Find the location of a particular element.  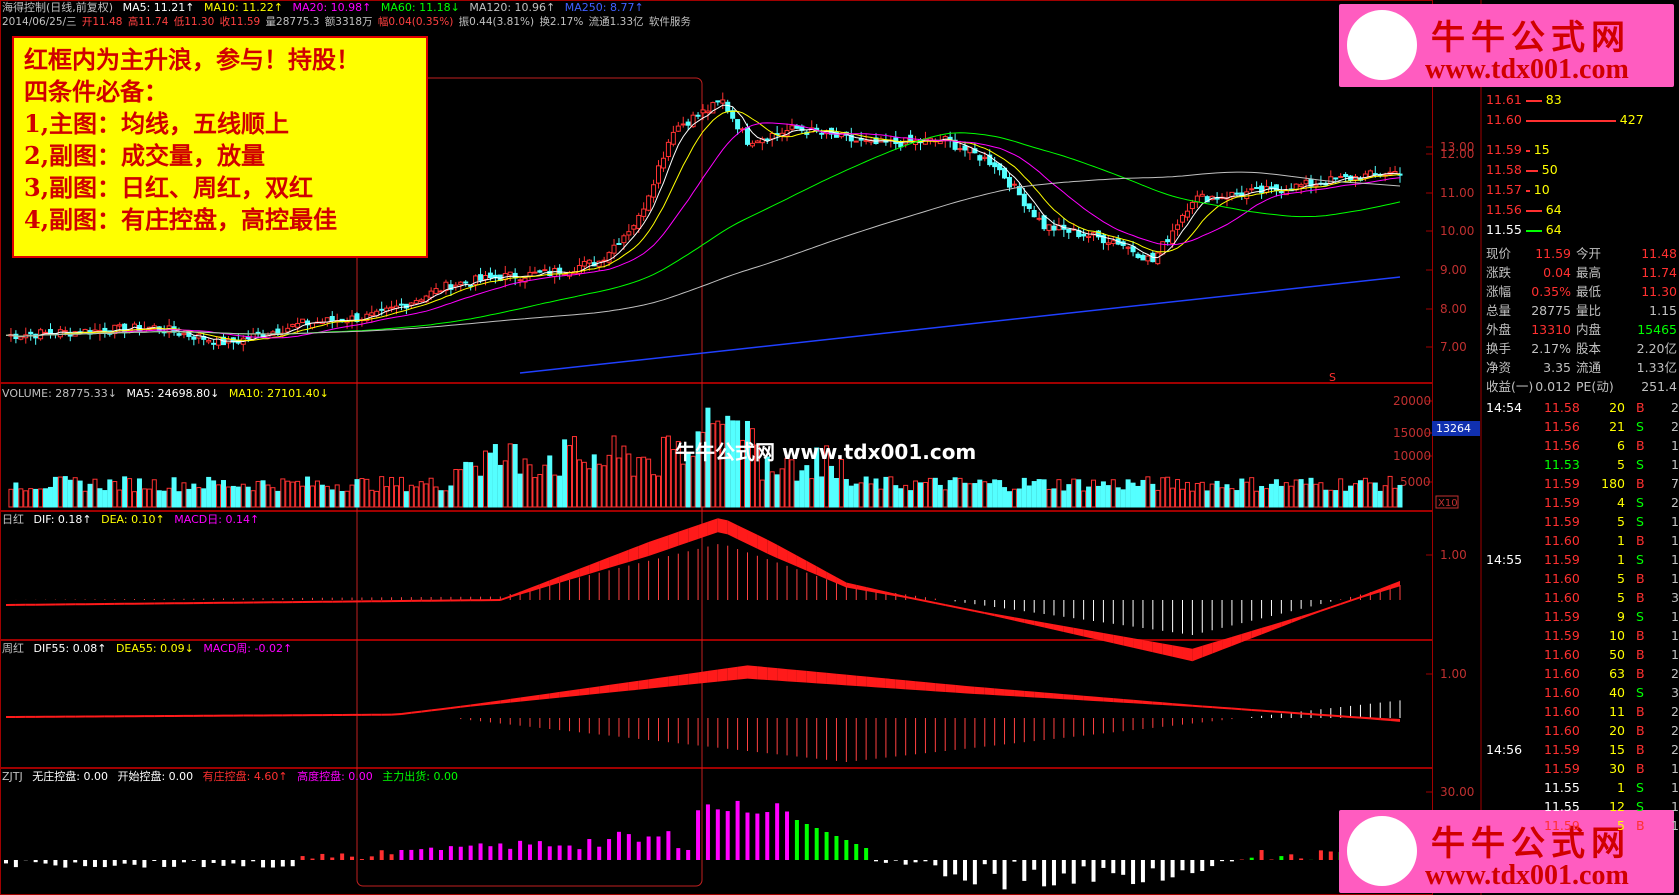

tick-row: 11.60 40 S 3 is located at coordinates (1582, 692).